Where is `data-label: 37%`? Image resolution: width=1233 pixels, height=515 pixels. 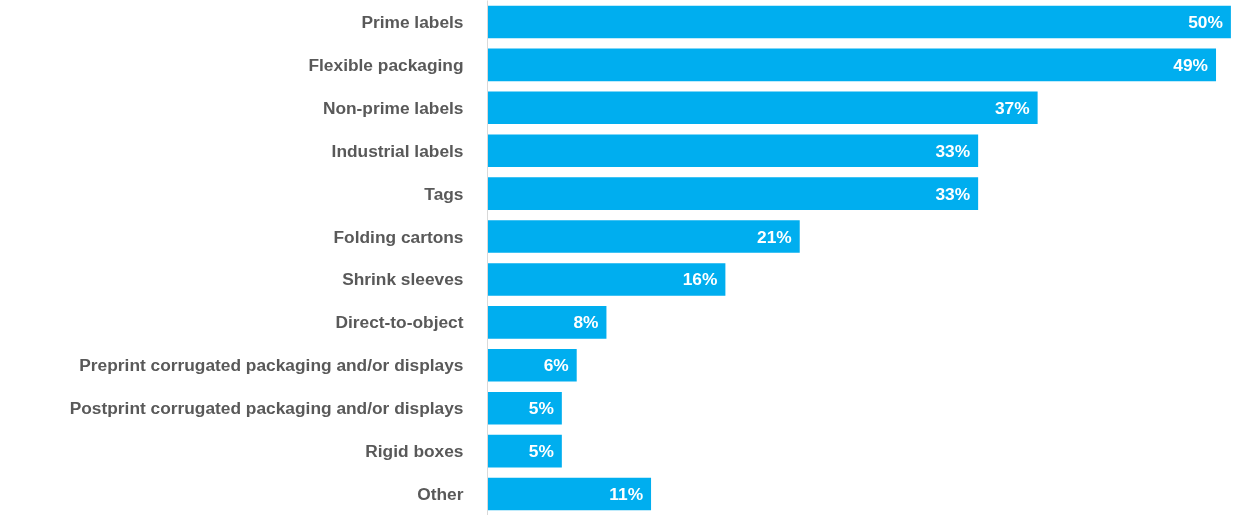
data-label: 37% is located at coordinates (1012, 107).